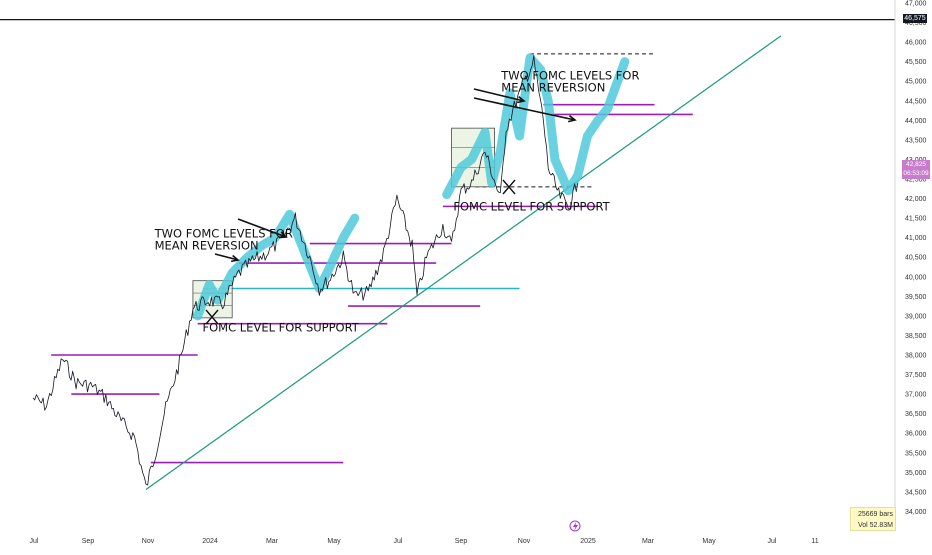  Describe the element at coordinates (916, 238) in the screenshot. I see `y-tick-label-14: 41,000` at that location.